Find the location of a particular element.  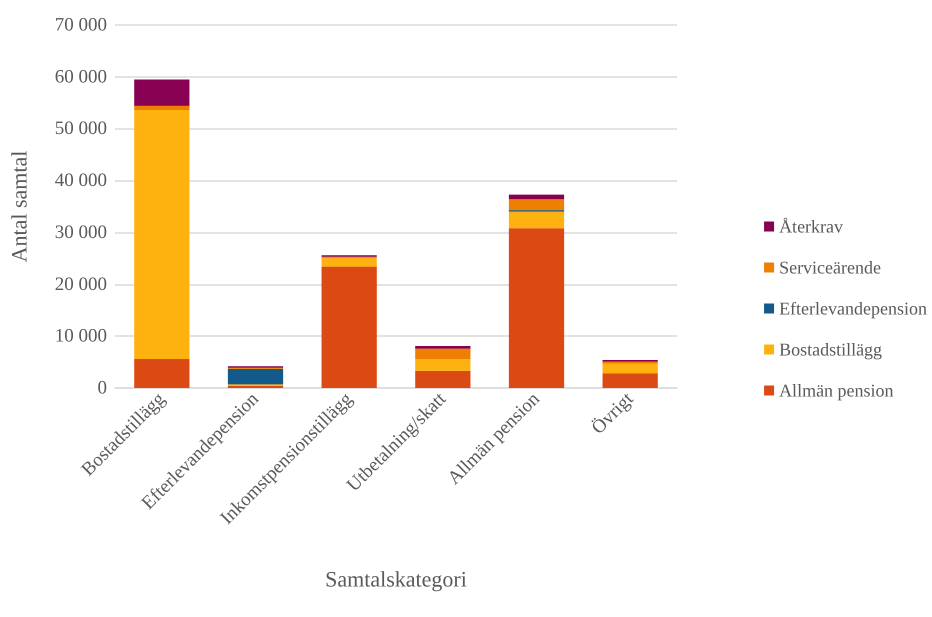

legend-label: Återkrav is located at coordinates (811, 226).